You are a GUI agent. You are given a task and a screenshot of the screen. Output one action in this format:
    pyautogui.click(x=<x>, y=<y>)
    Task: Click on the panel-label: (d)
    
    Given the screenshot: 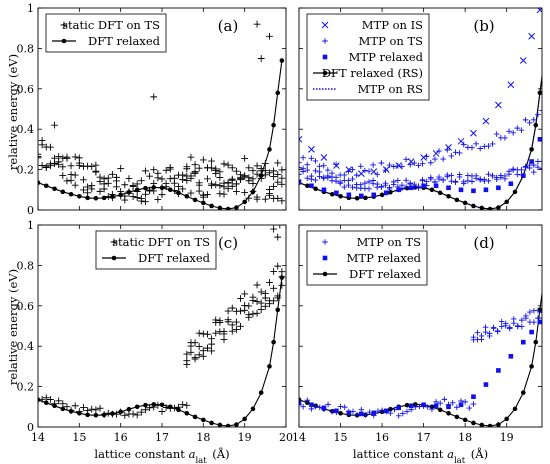 What is the action you would take?
    pyautogui.click(x=483, y=243)
    